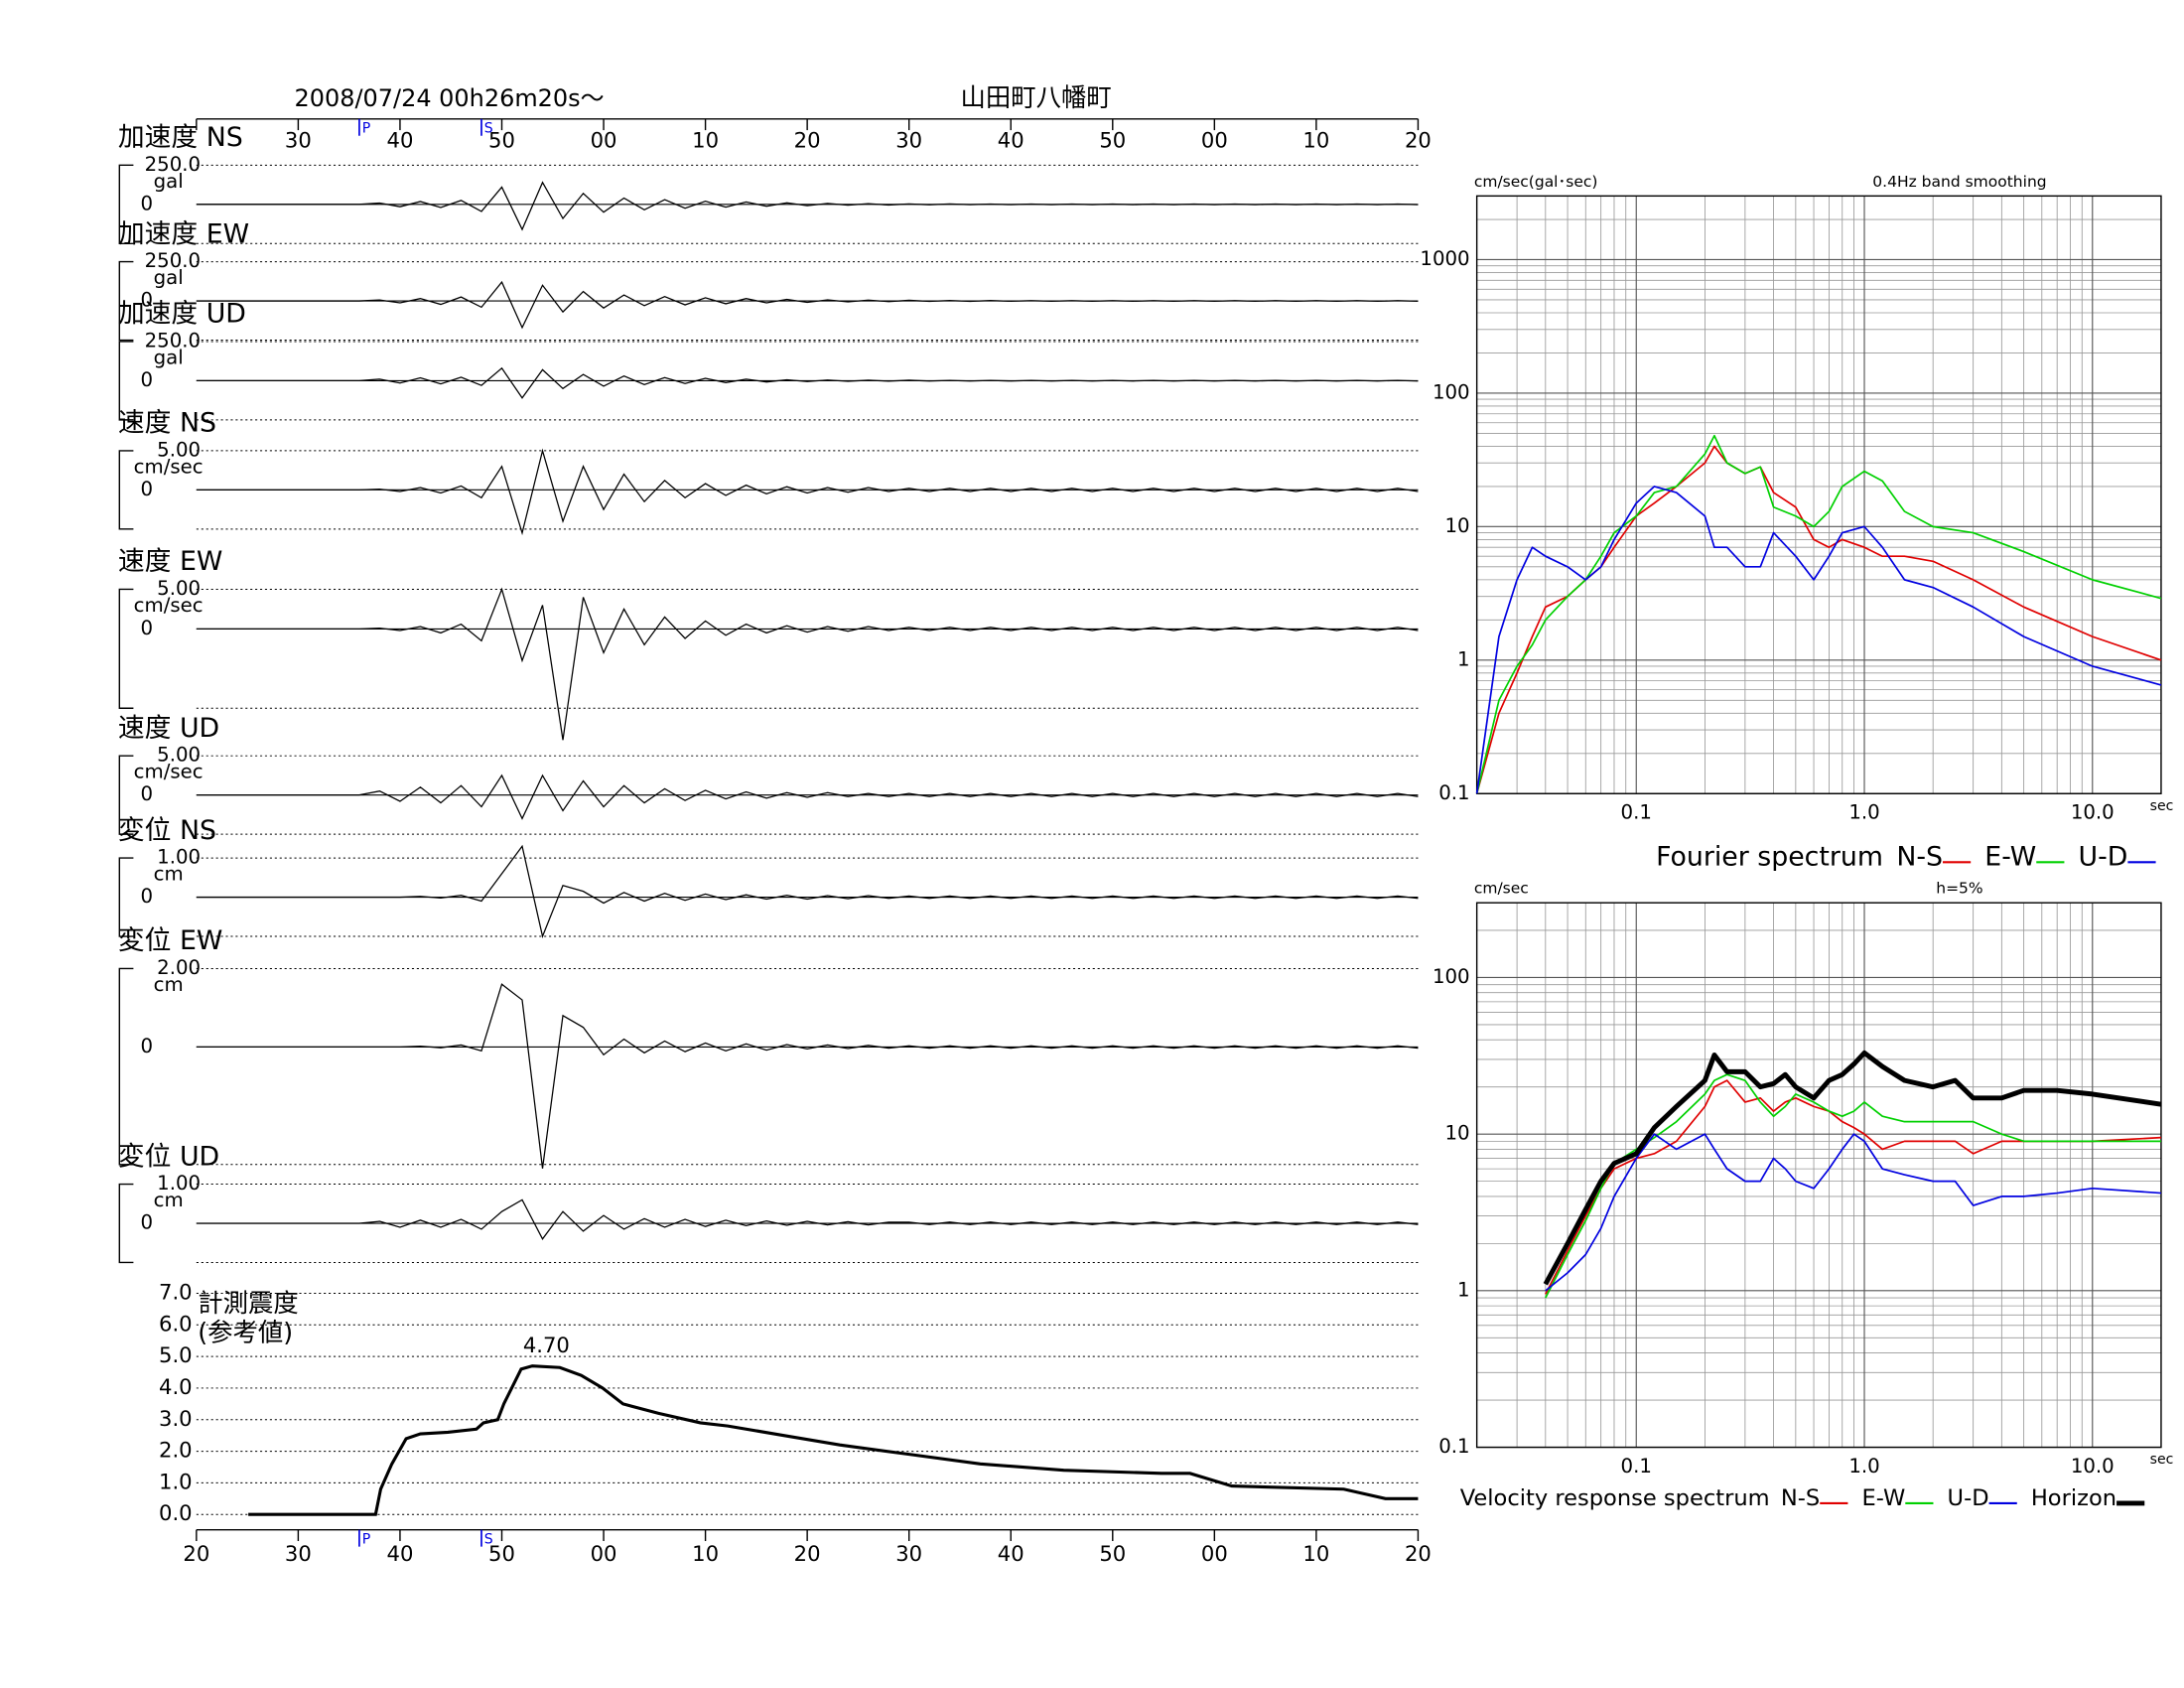 Image resolution: width=2184 pixels, height=1688 pixels. I want to click on legend-label: E-W, so click(1884, 1498).